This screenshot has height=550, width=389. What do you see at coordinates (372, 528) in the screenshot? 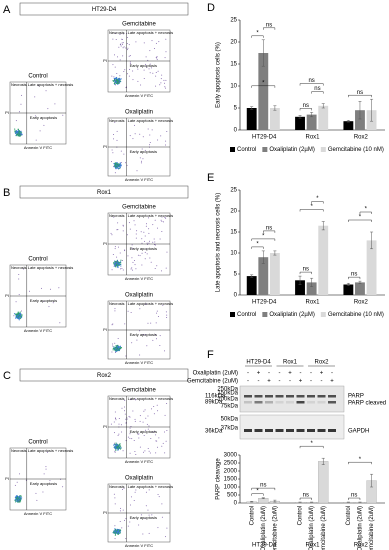
I see `bar-label: Gemcitabine (2uM)` at bounding box center [372, 528].